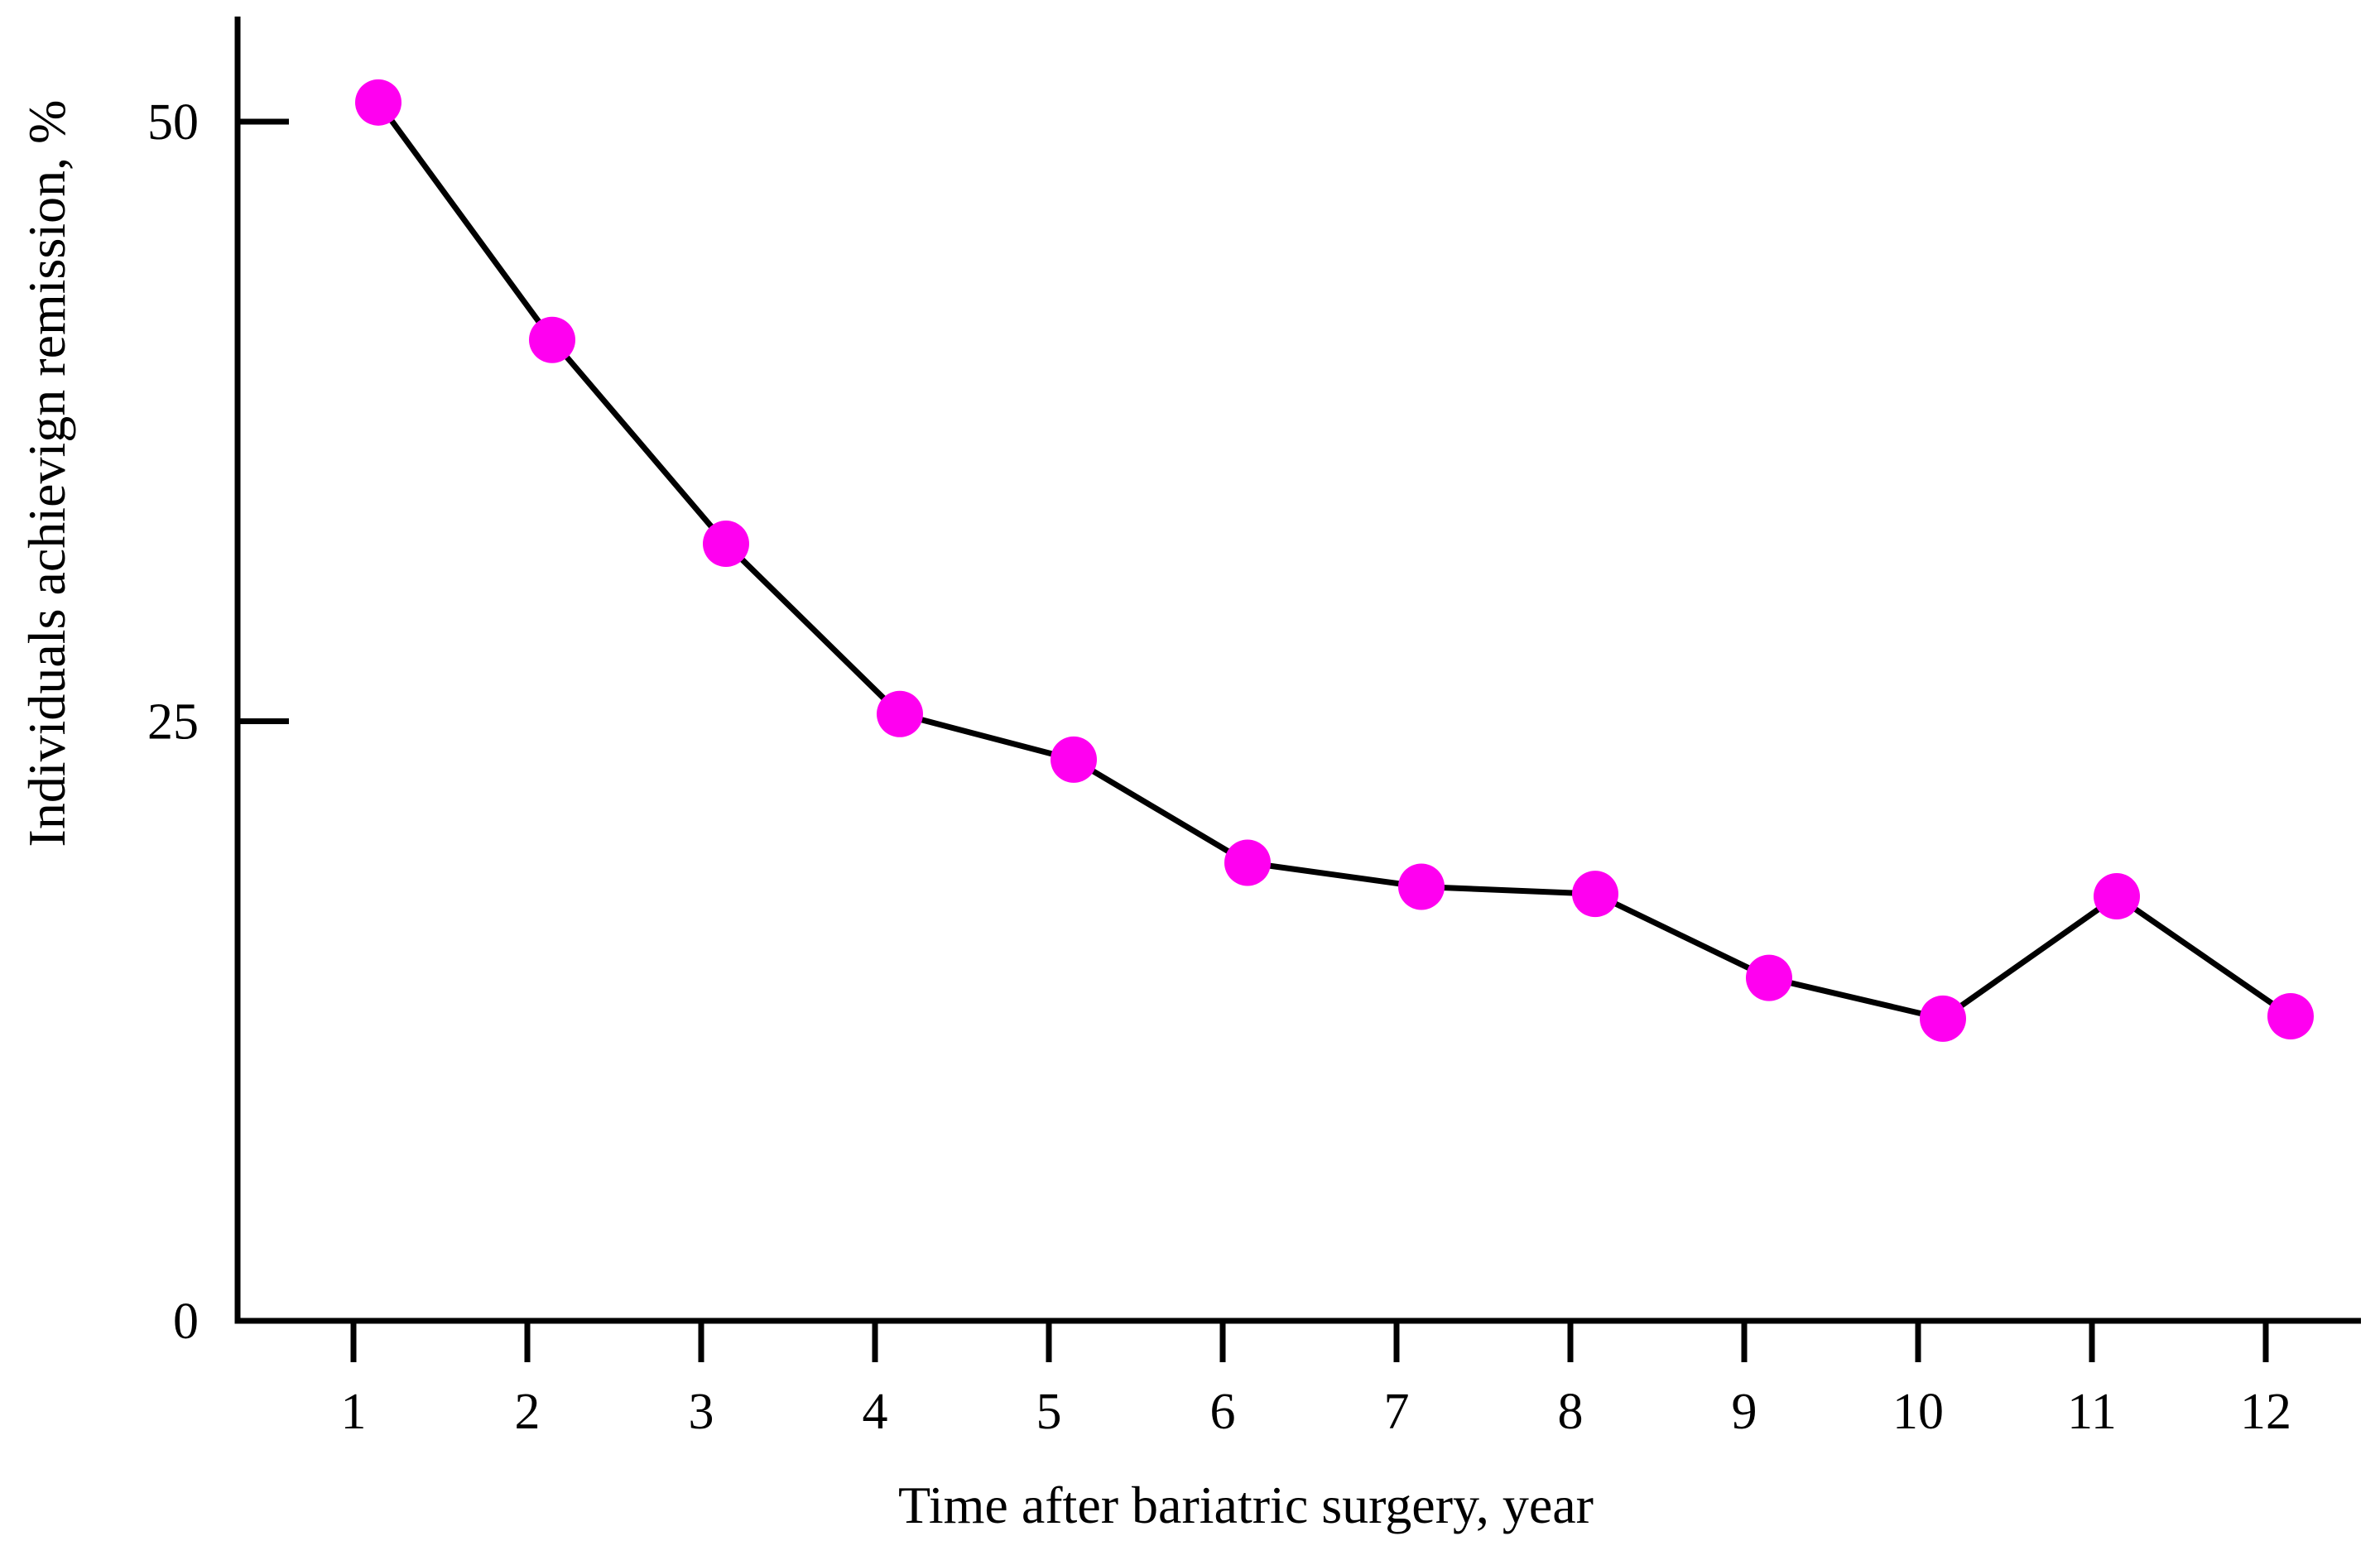  Describe the element at coordinates (173, 122) in the screenshot. I see `y-tick-label: 50` at that location.